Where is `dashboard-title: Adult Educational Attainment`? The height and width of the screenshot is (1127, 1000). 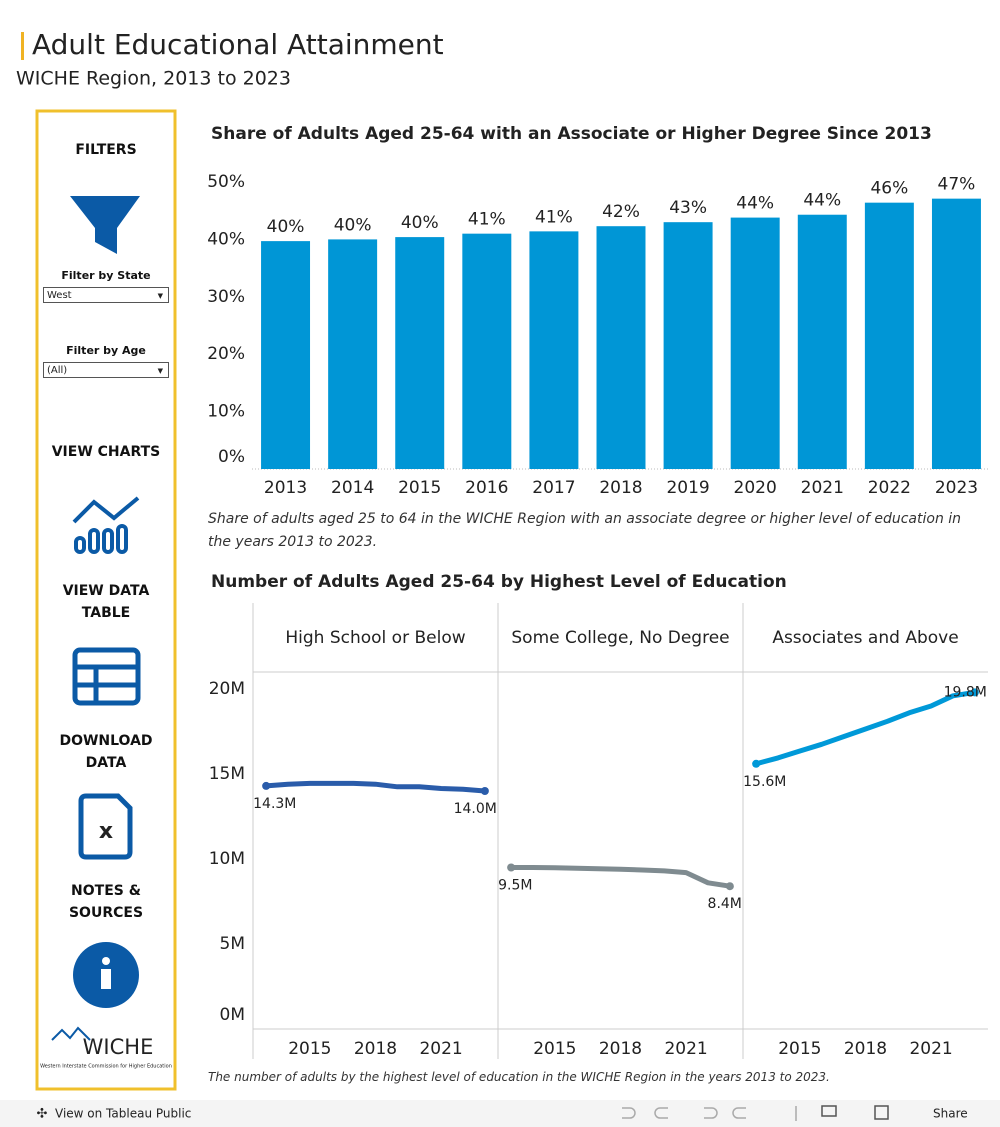
dashboard-title: Adult Educational Attainment is located at coordinates (238, 44).